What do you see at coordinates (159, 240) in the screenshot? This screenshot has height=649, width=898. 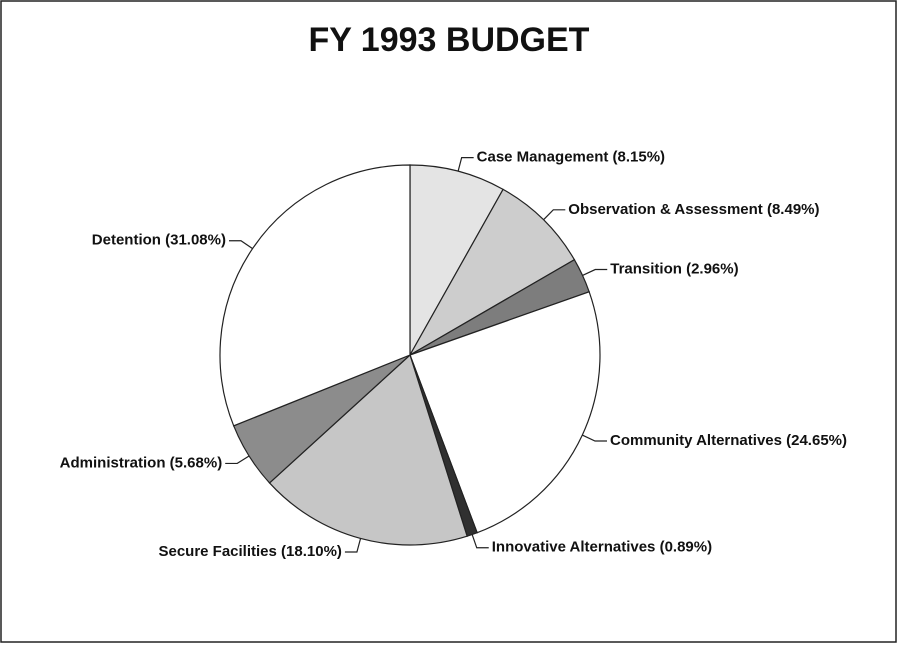 I see `slice-label: Detention (31.08%)` at bounding box center [159, 240].